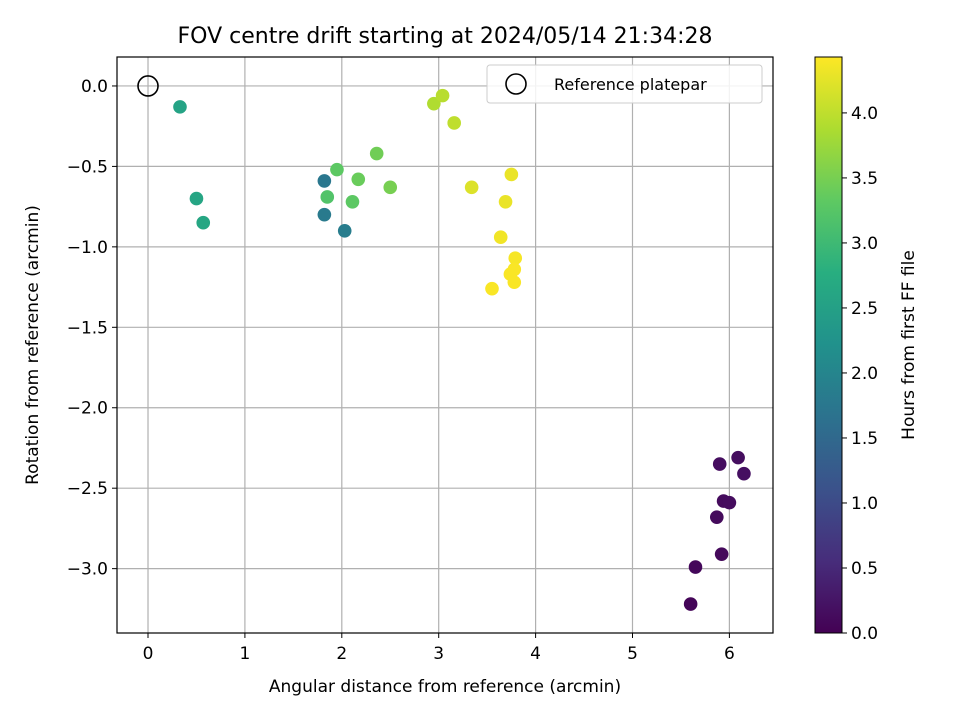 Image resolution: width=960 pixels, height=720 pixels. I want to click on colorbar-ticks: 0.0 0.5 1.0 1.5 2.0 2.5 3.0 3.5 4.0, so click(860, 374).